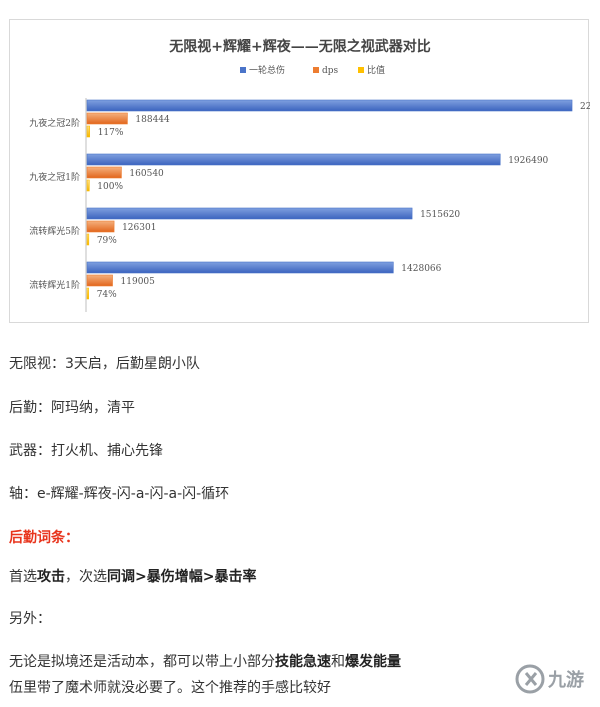 This screenshot has height=707, width=600. I want to click on logo-ring-icon, so click(530, 679).